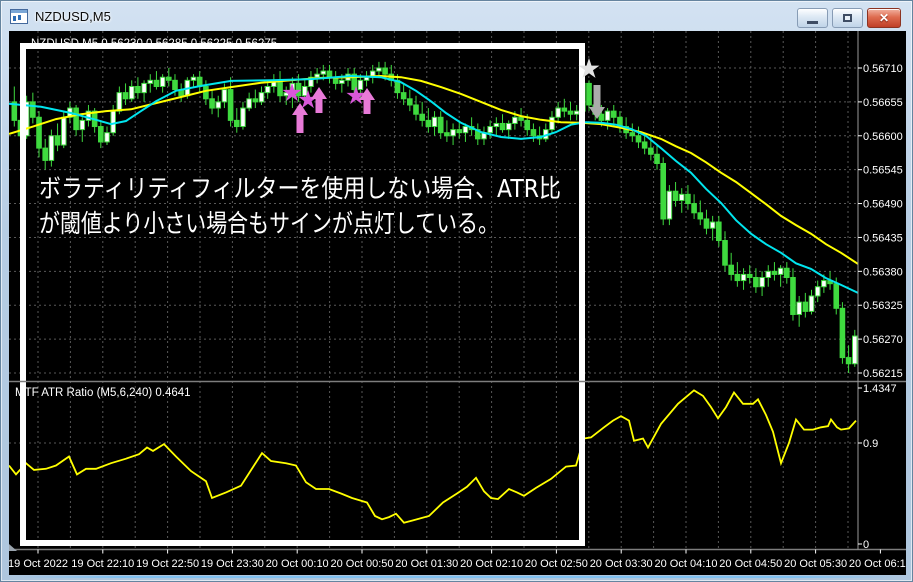  What do you see at coordinates (426, 564) in the screenshot?
I see `time-axis-label: 20 Oct 01:30` at bounding box center [426, 564].